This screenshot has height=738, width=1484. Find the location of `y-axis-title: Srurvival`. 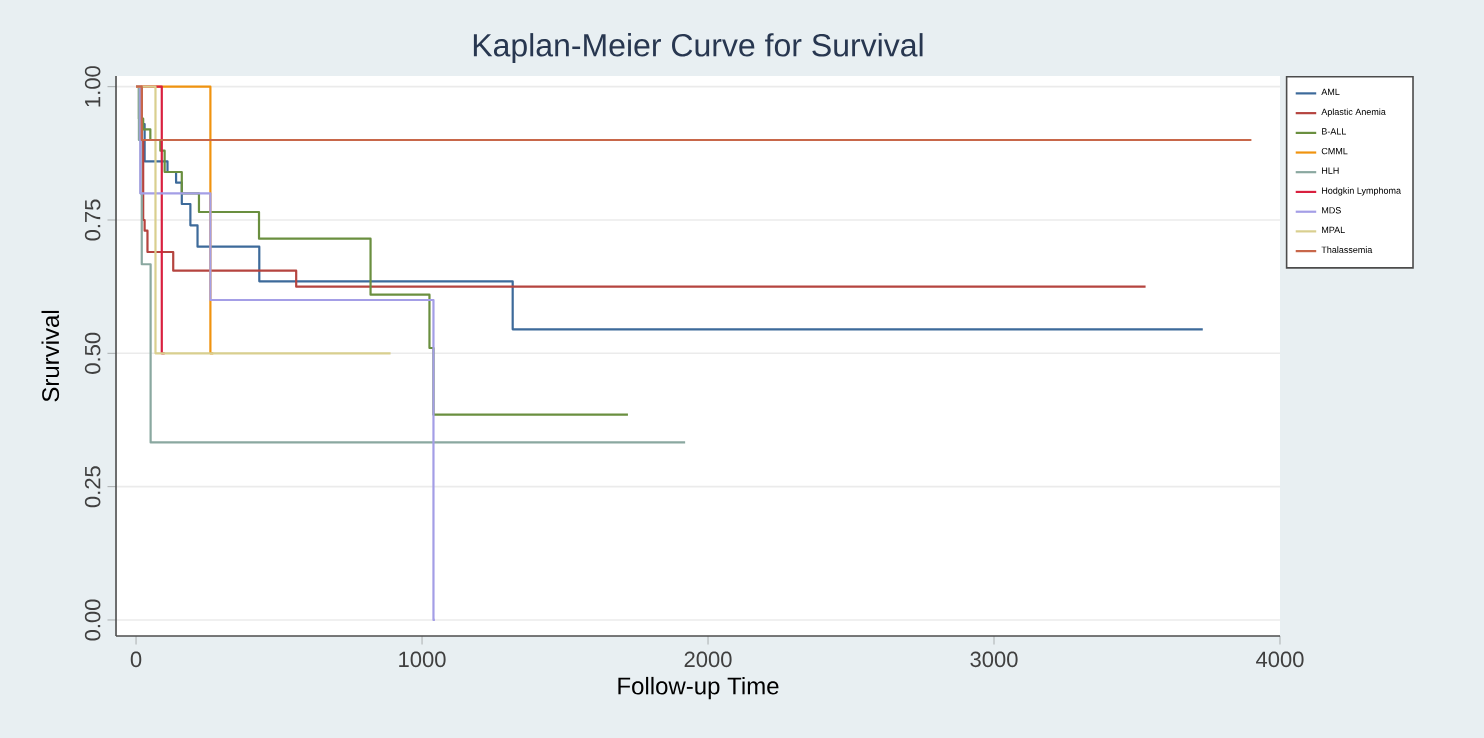

y-axis-title: Srurvival is located at coordinates (50, 356).